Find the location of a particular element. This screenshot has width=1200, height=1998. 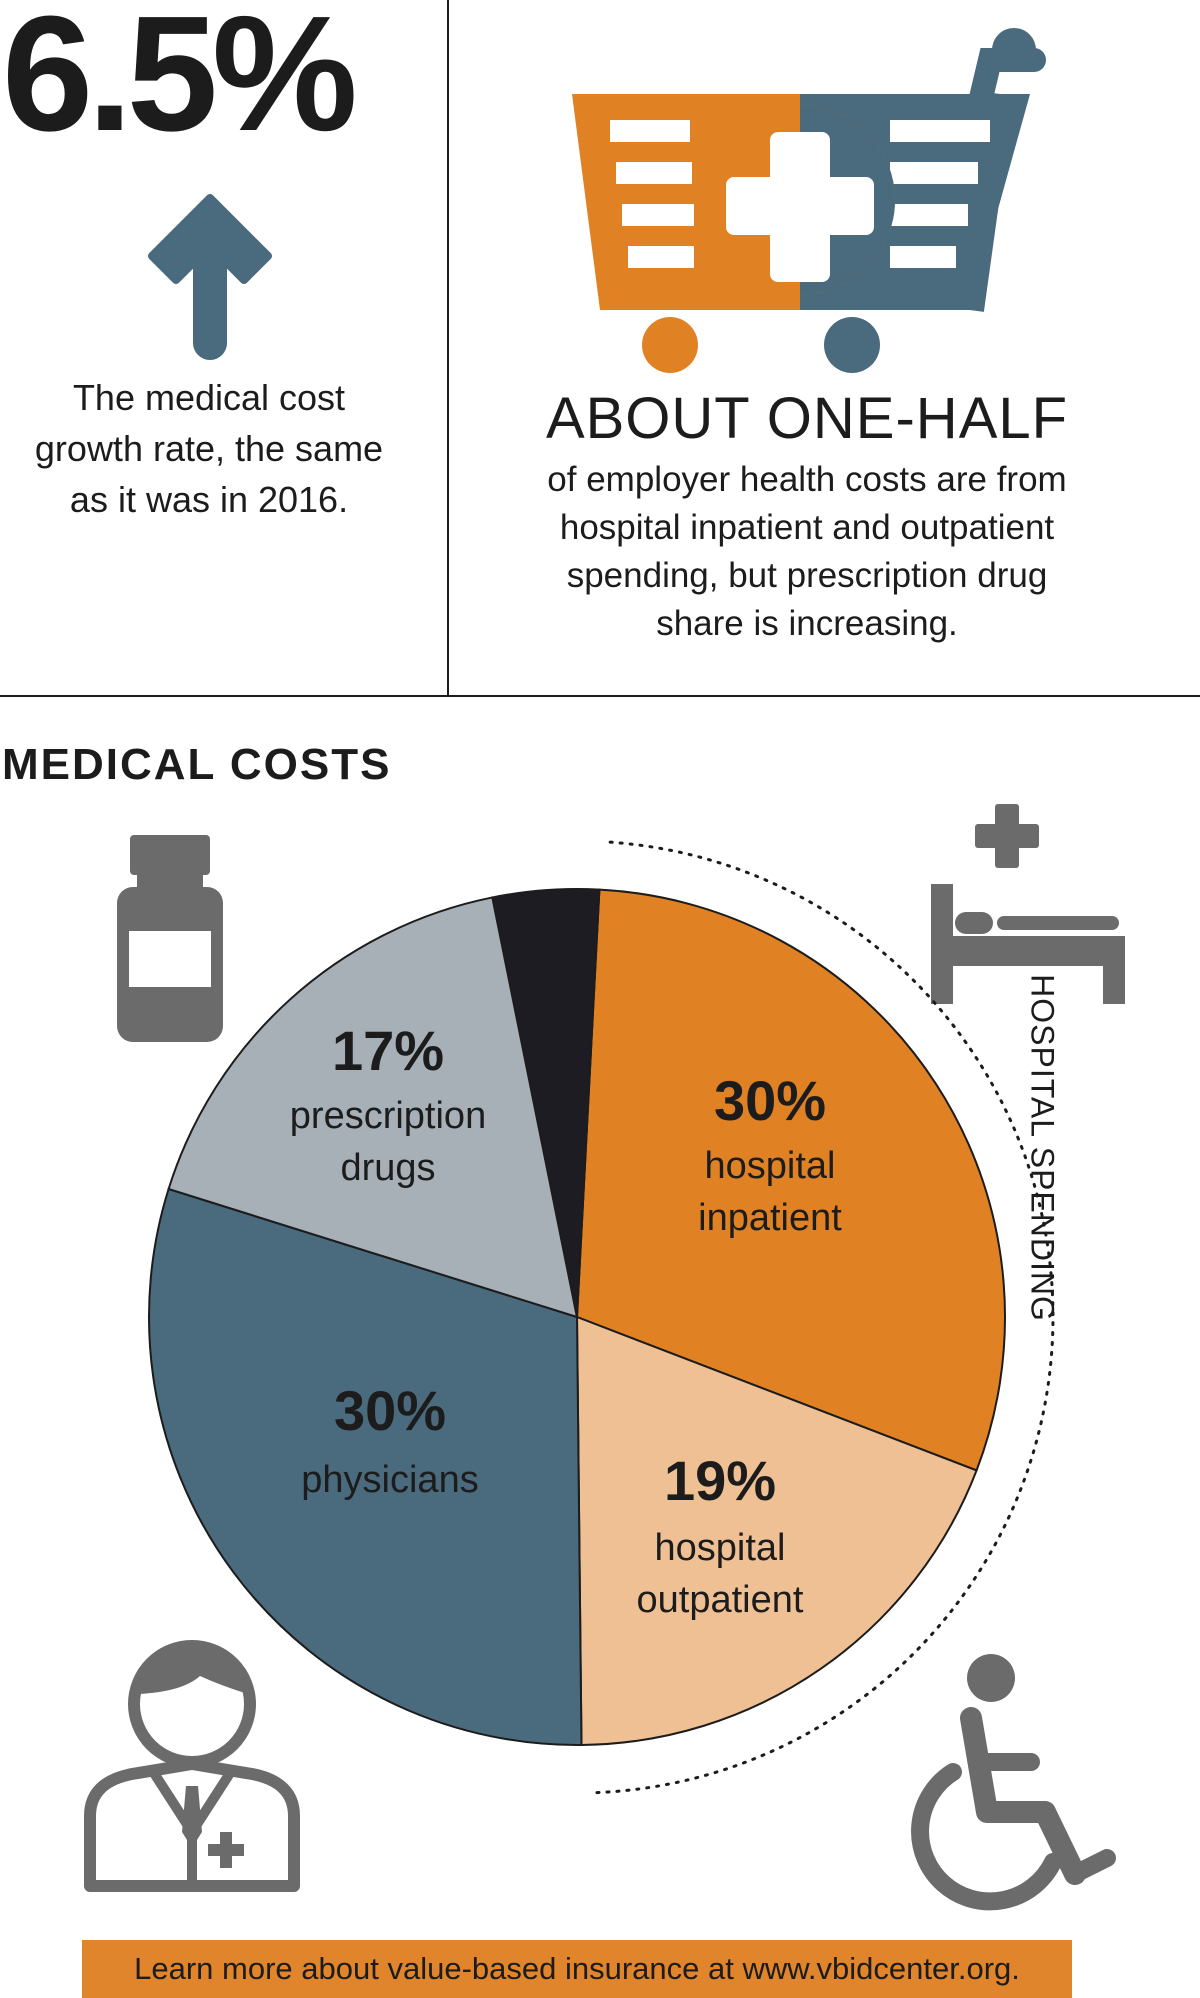

slice-label-text: prescription is located at coordinates (388, 1116).